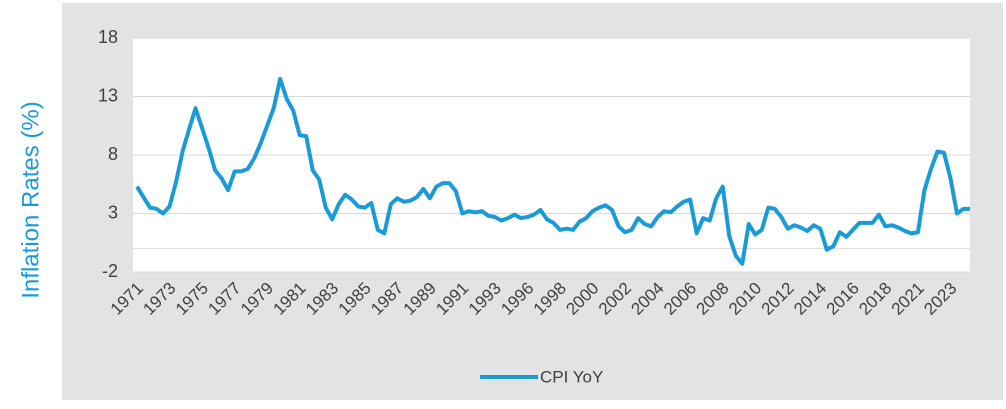 The height and width of the screenshot is (409, 1006). What do you see at coordinates (108, 37) in the screenshot?
I see `y-tick-label: 18` at bounding box center [108, 37].